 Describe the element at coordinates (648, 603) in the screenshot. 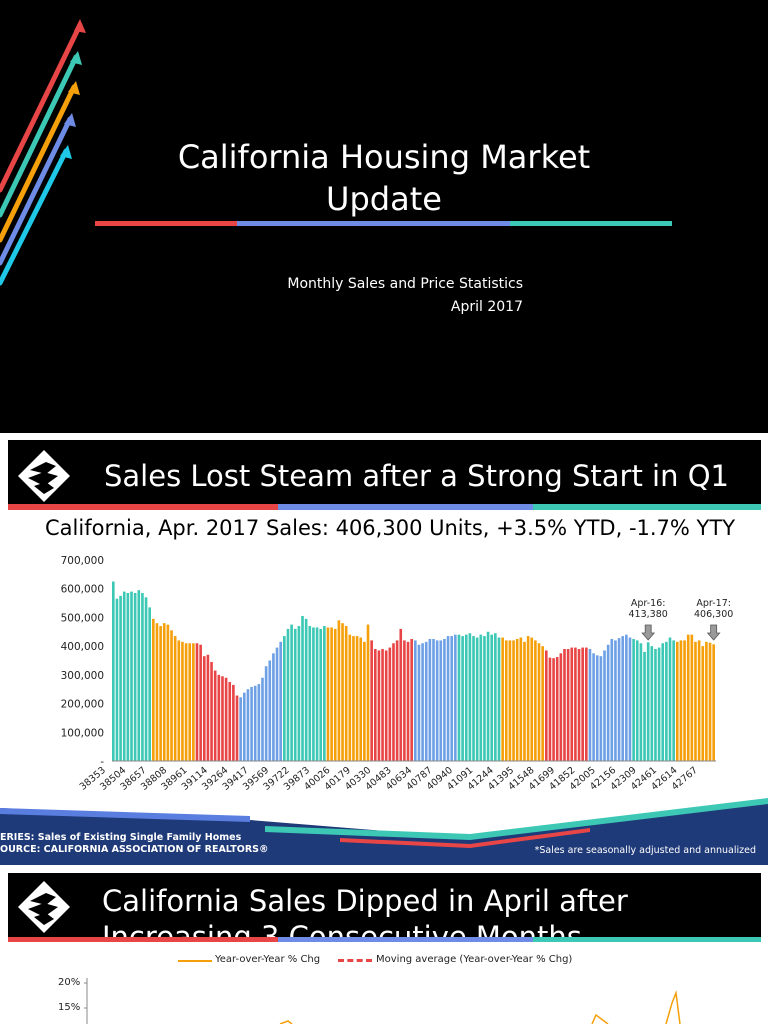

I see `callout-apr16-label-line1: Apr-16:` at that location.